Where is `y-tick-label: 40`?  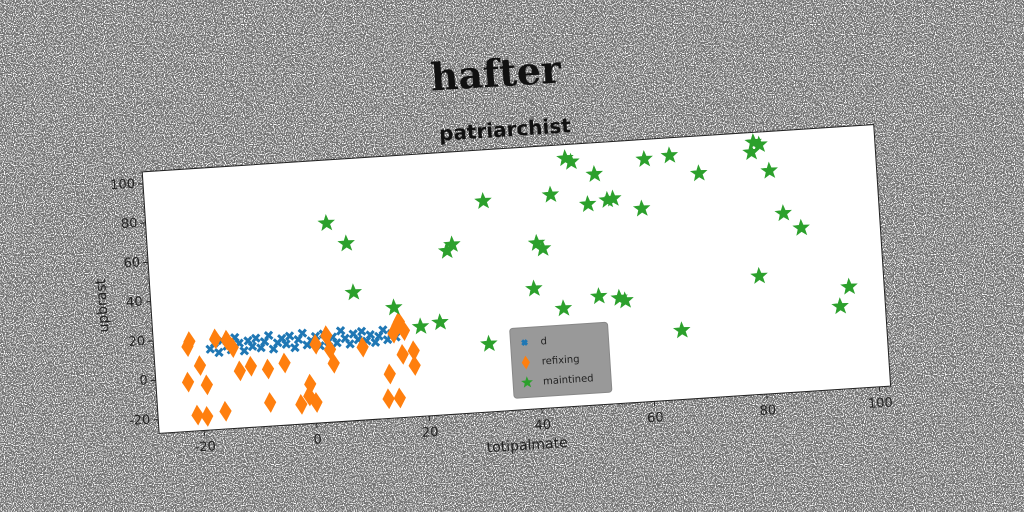
y-tick-label: 40 is located at coordinates (134, 303).